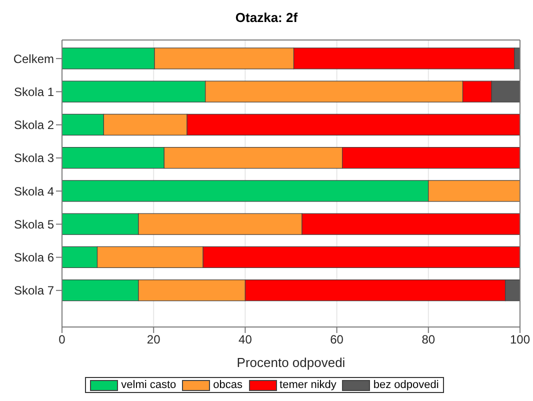 The width and height of the screenshot is (533, 401). What do you see at coordinates (245, 339) in the screenshot?
I see `x-tick-label: 40` at bounding box center [245, 339].